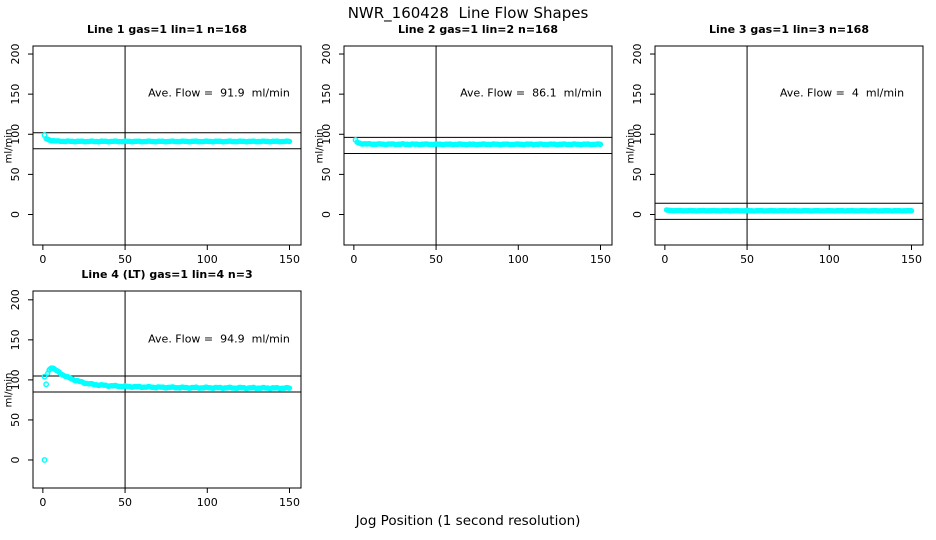 Image resolution: width=936 pixels, height=540 pixels. I want to click on subplot4-yaxis-label: ml/min, so click(9, 390).